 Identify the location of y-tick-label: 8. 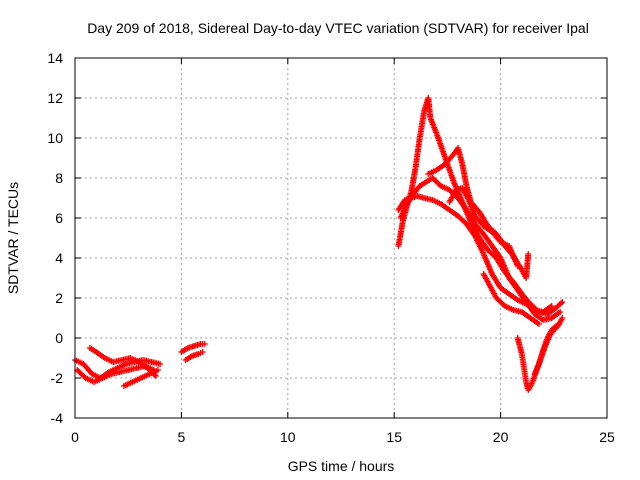
(59, 178).